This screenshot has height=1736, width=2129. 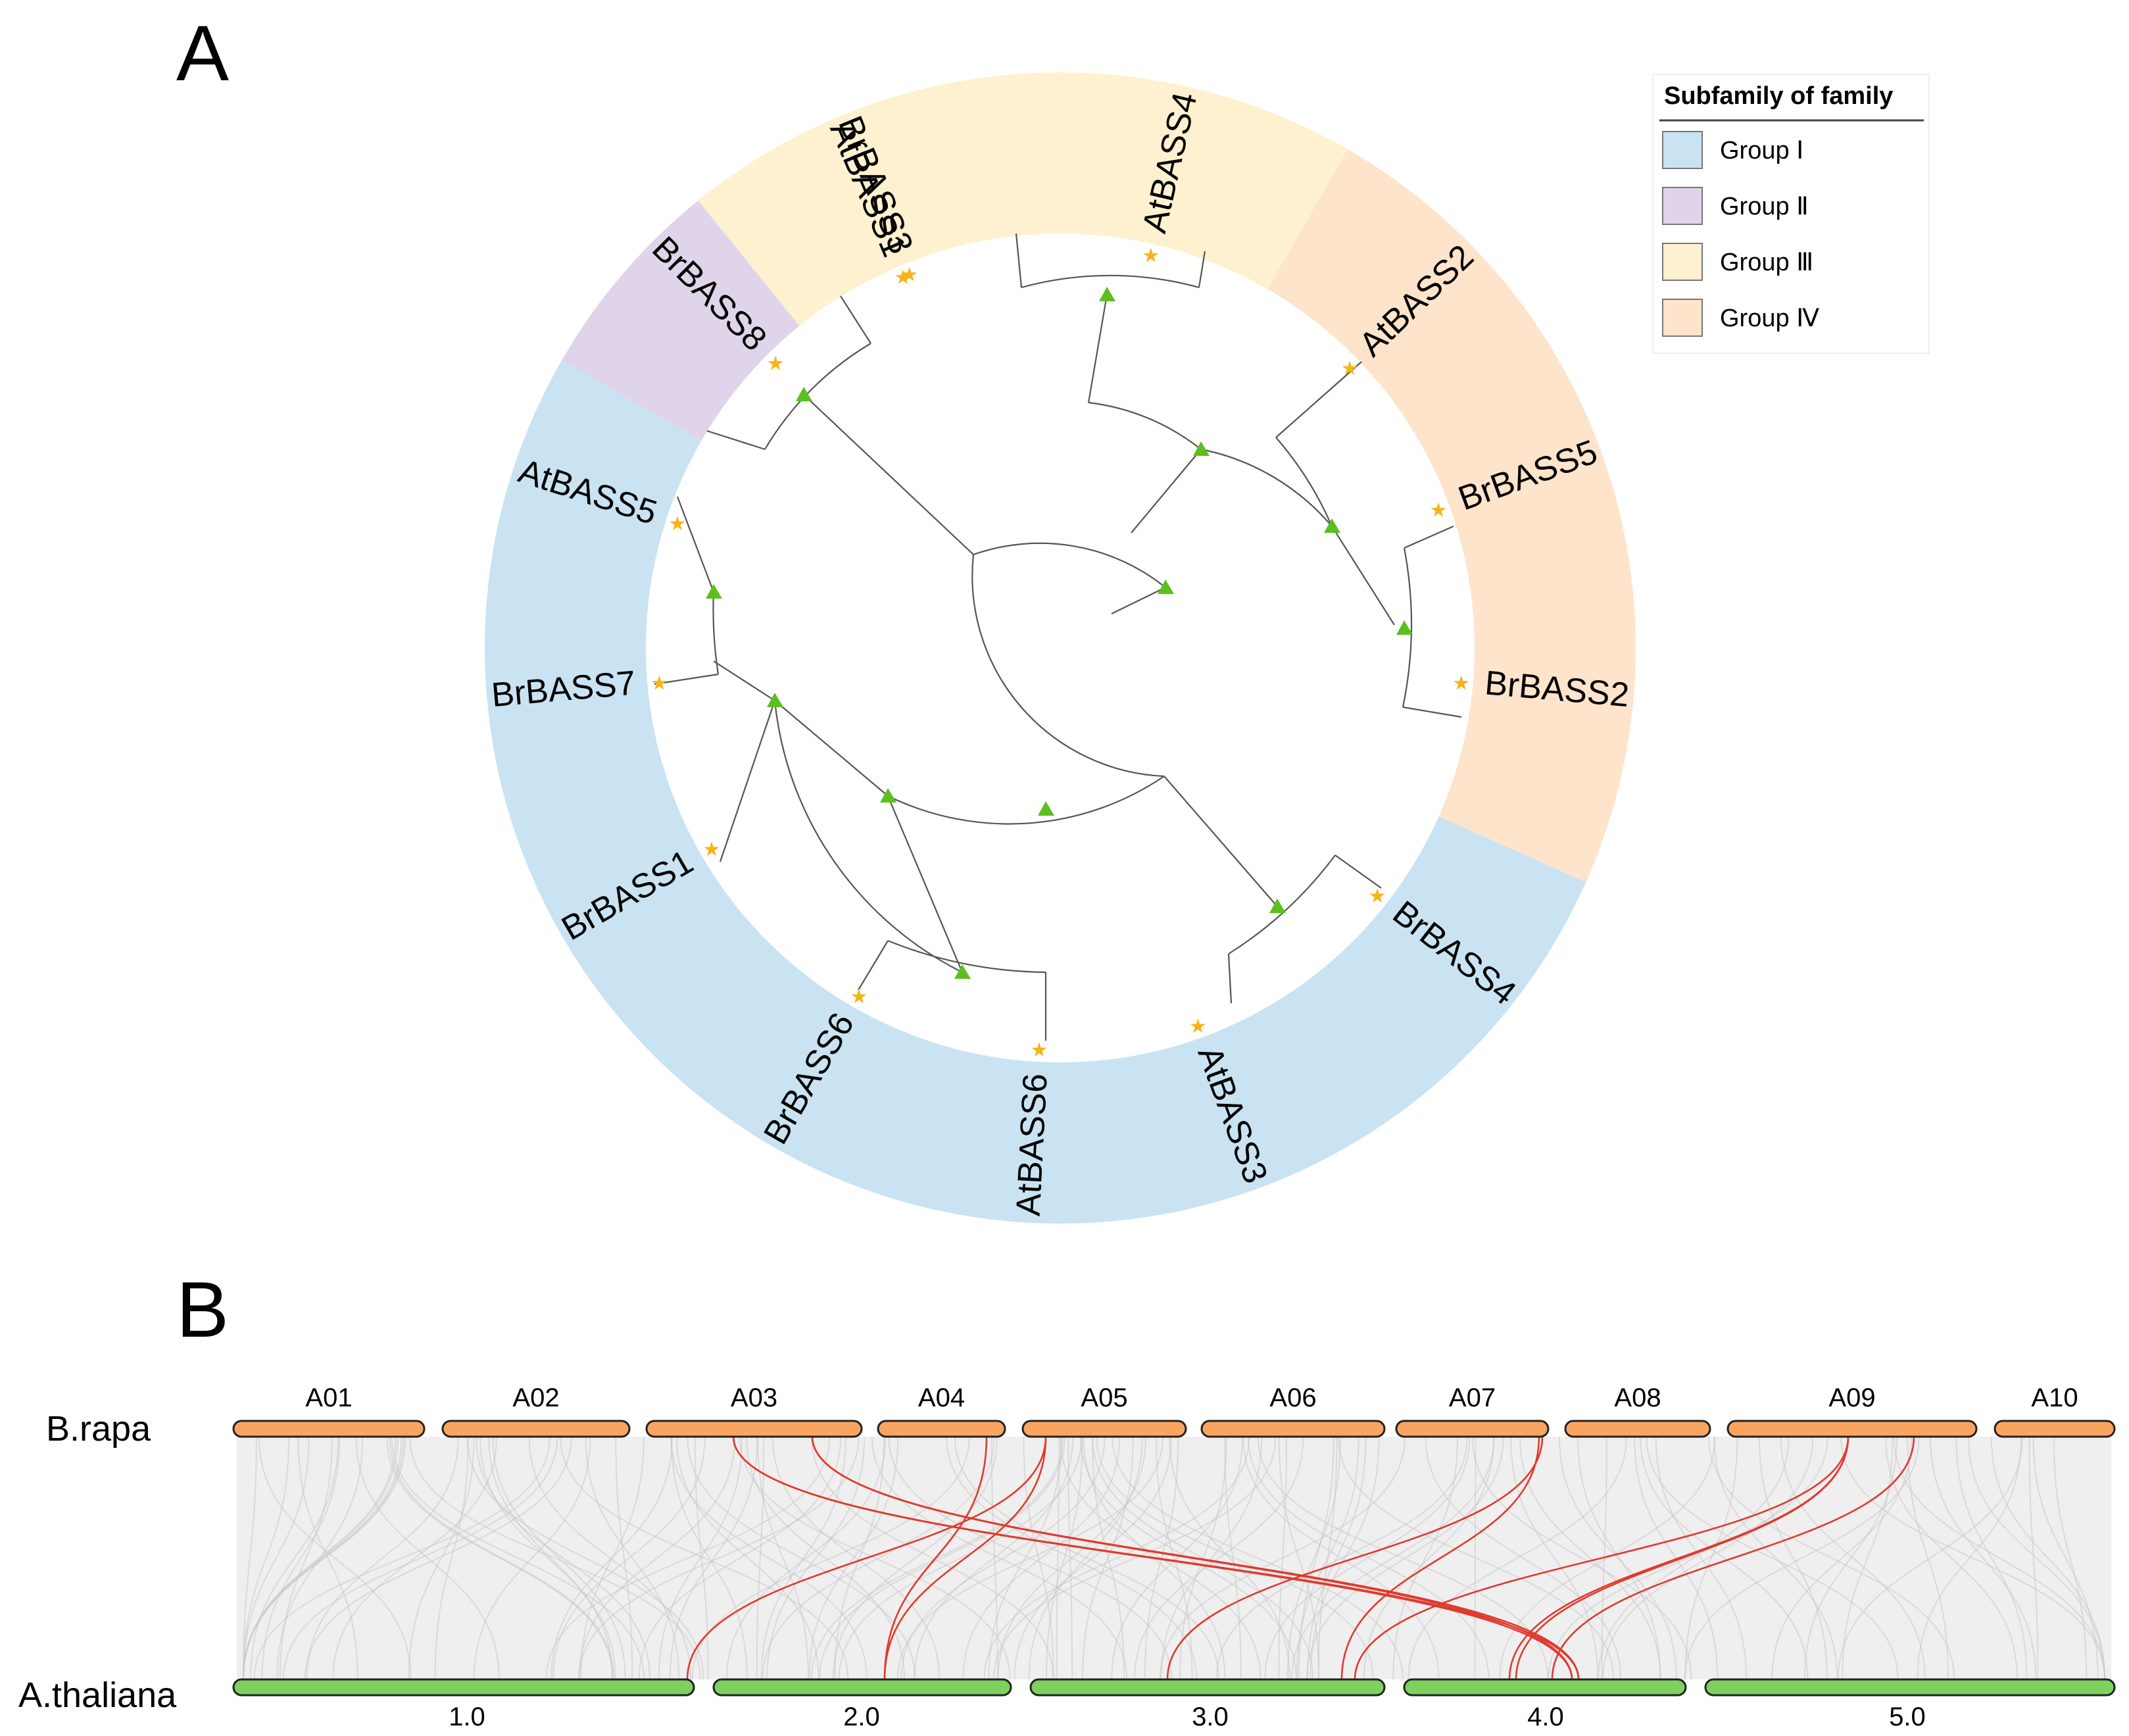 What do you see at coordinates (1318, 399) in the screenshot?
I see `branch-atbass2` at bounding box center [1318, 399].